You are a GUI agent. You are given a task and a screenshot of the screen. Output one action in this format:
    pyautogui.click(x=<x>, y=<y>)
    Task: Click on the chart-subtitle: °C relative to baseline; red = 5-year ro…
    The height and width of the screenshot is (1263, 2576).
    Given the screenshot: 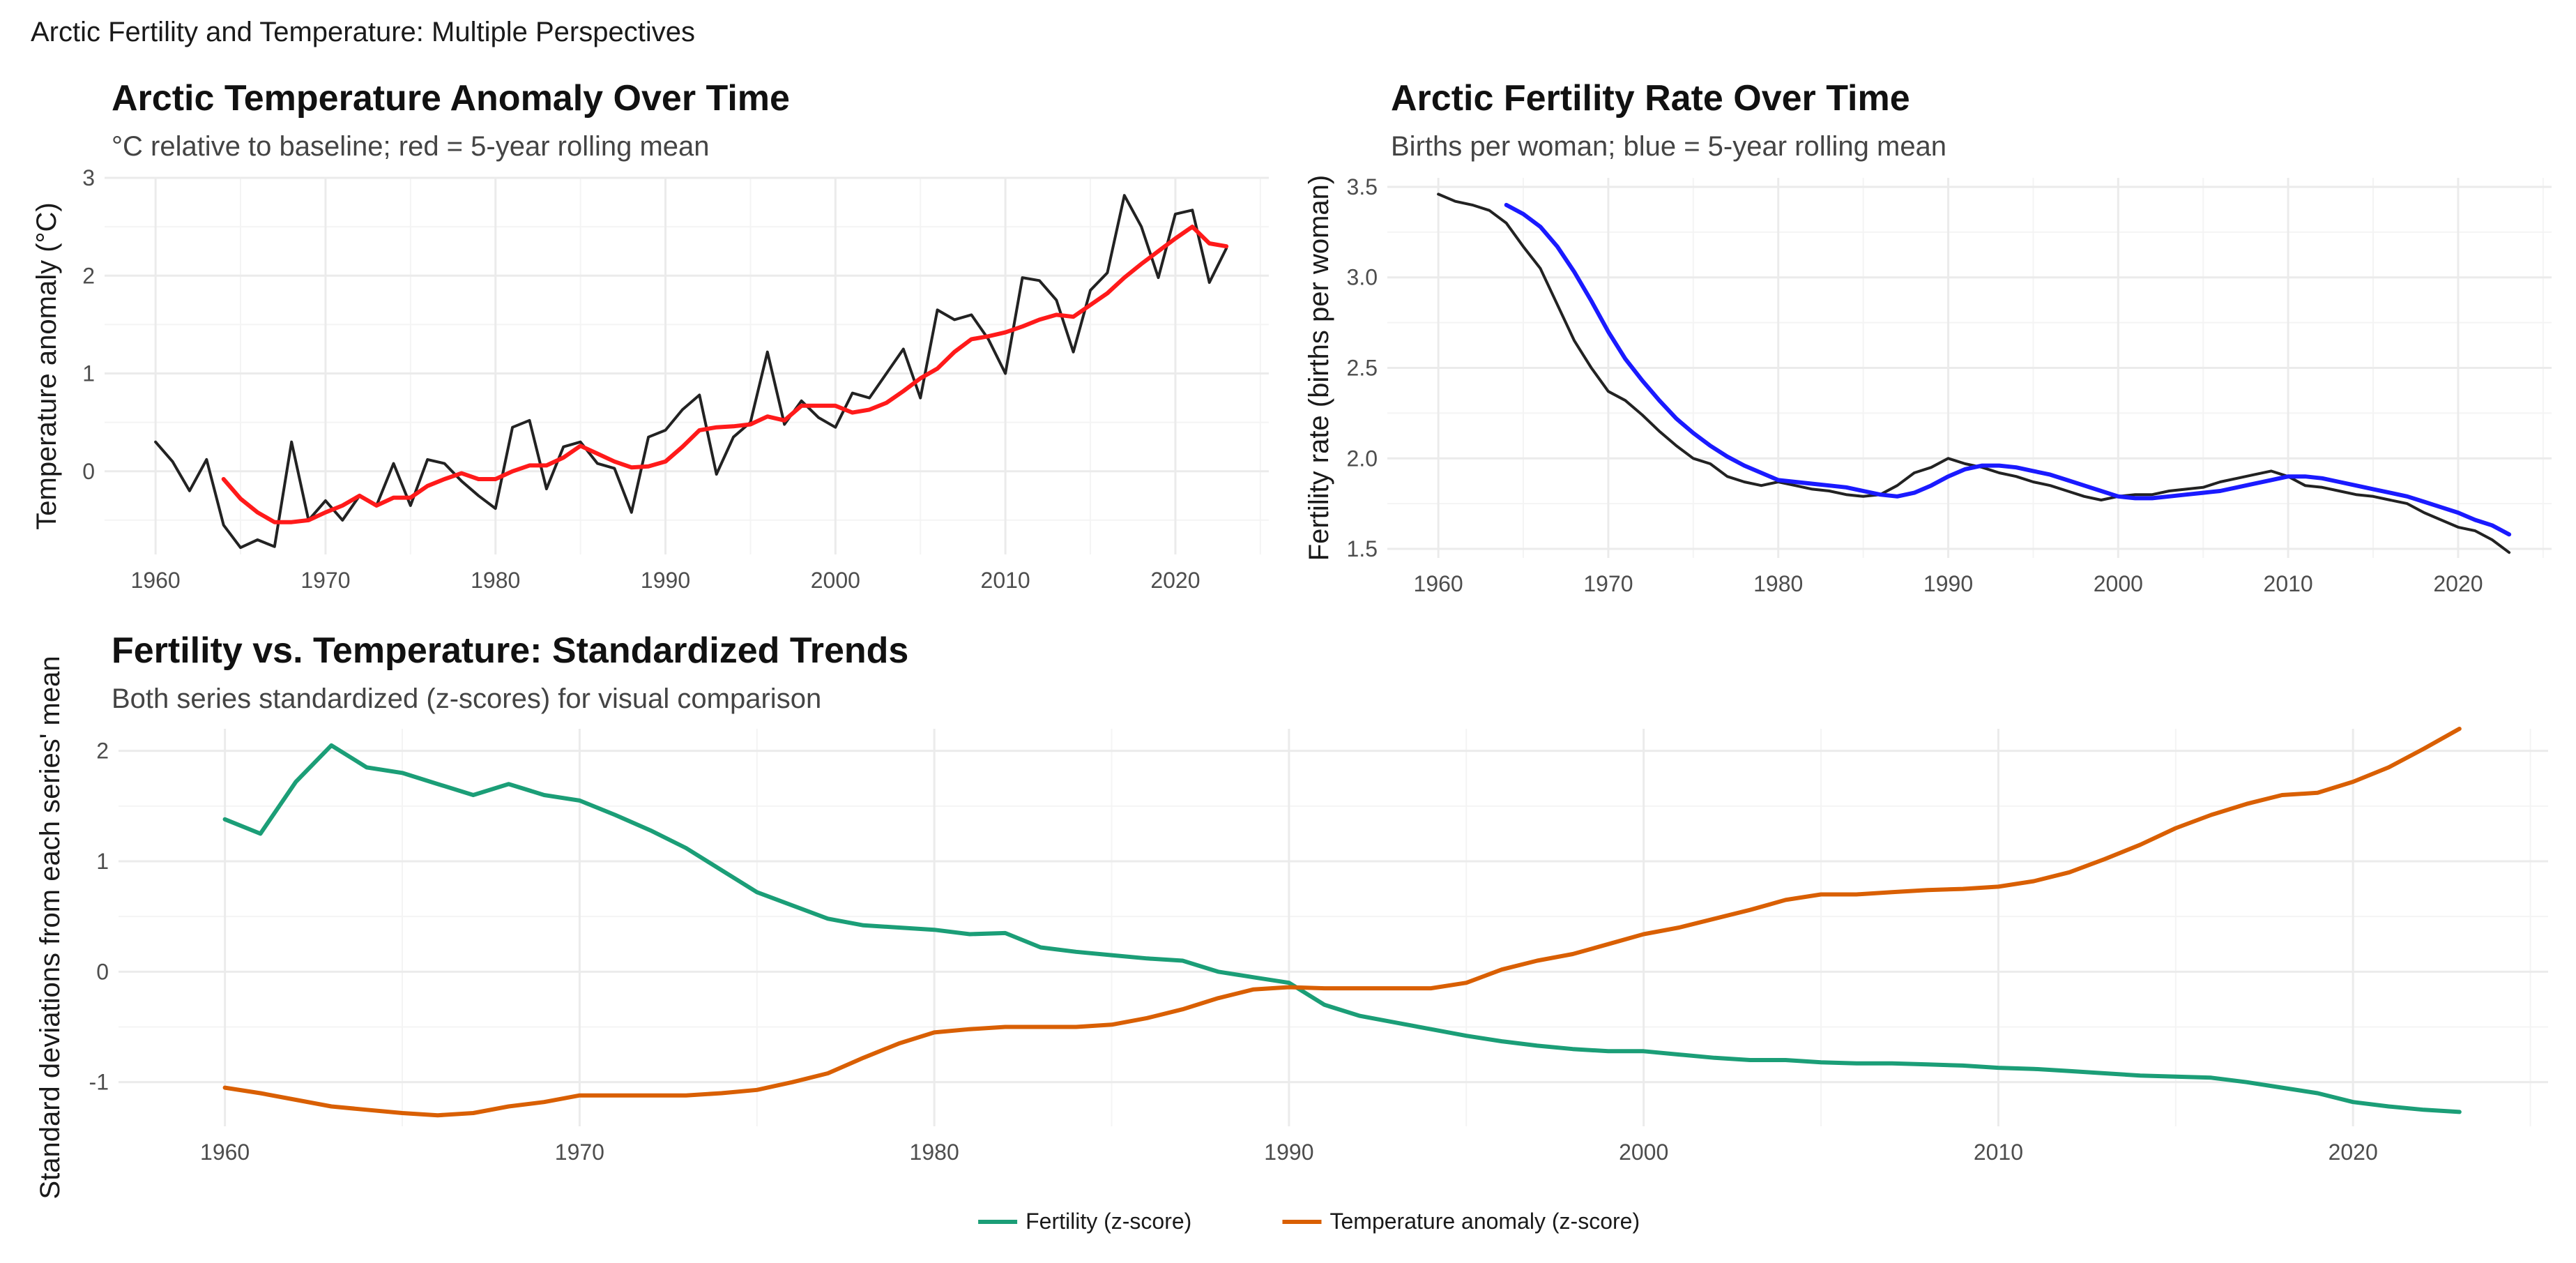 What is the action you would take?
    pyautogui.click(x=411, y=146)
    